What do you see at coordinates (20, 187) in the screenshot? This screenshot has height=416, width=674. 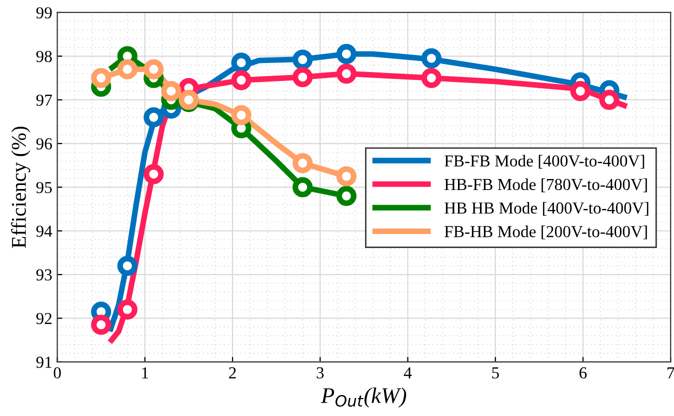 I see `y-axis-title: Efficiency (%)` at bounding box center [20, 187].